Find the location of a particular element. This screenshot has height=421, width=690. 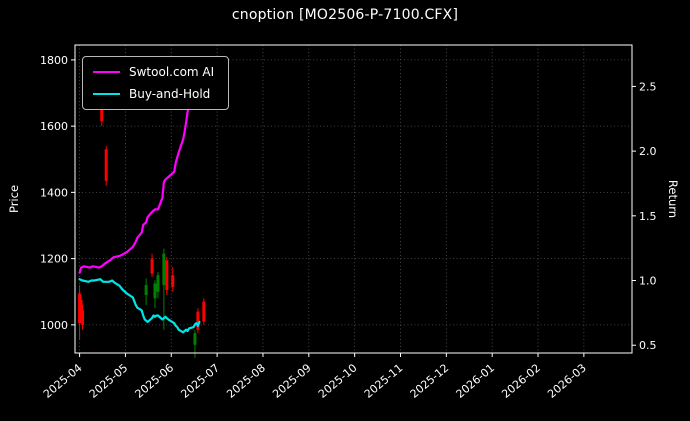

legend-line-swatch-hold is located at coordinates (106, 94).